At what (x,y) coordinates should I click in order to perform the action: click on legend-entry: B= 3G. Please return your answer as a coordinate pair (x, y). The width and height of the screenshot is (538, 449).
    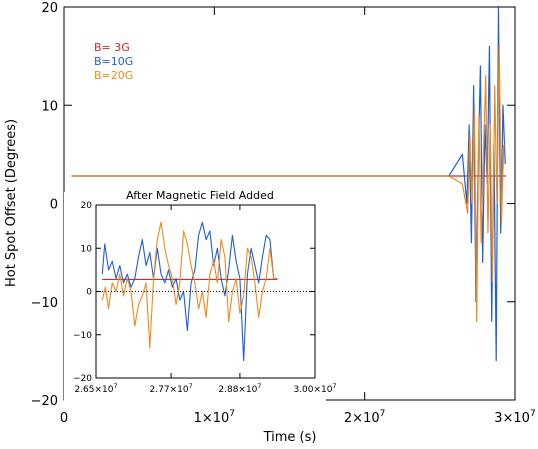
    Looking at the image, I should click on (112, 47).